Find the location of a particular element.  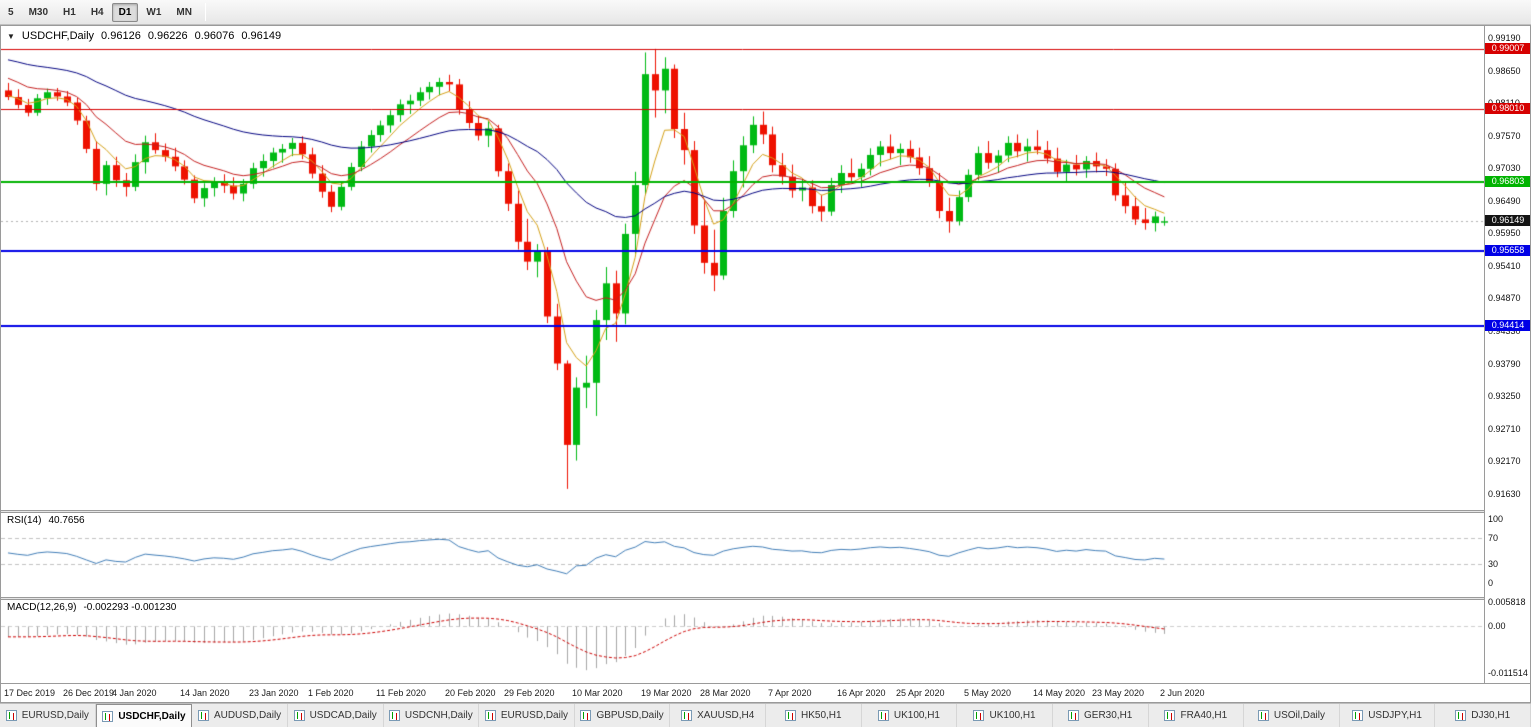

chart-tab-xauusd-h4: XAUUSD,H4 is located at coordinates (718, 715).